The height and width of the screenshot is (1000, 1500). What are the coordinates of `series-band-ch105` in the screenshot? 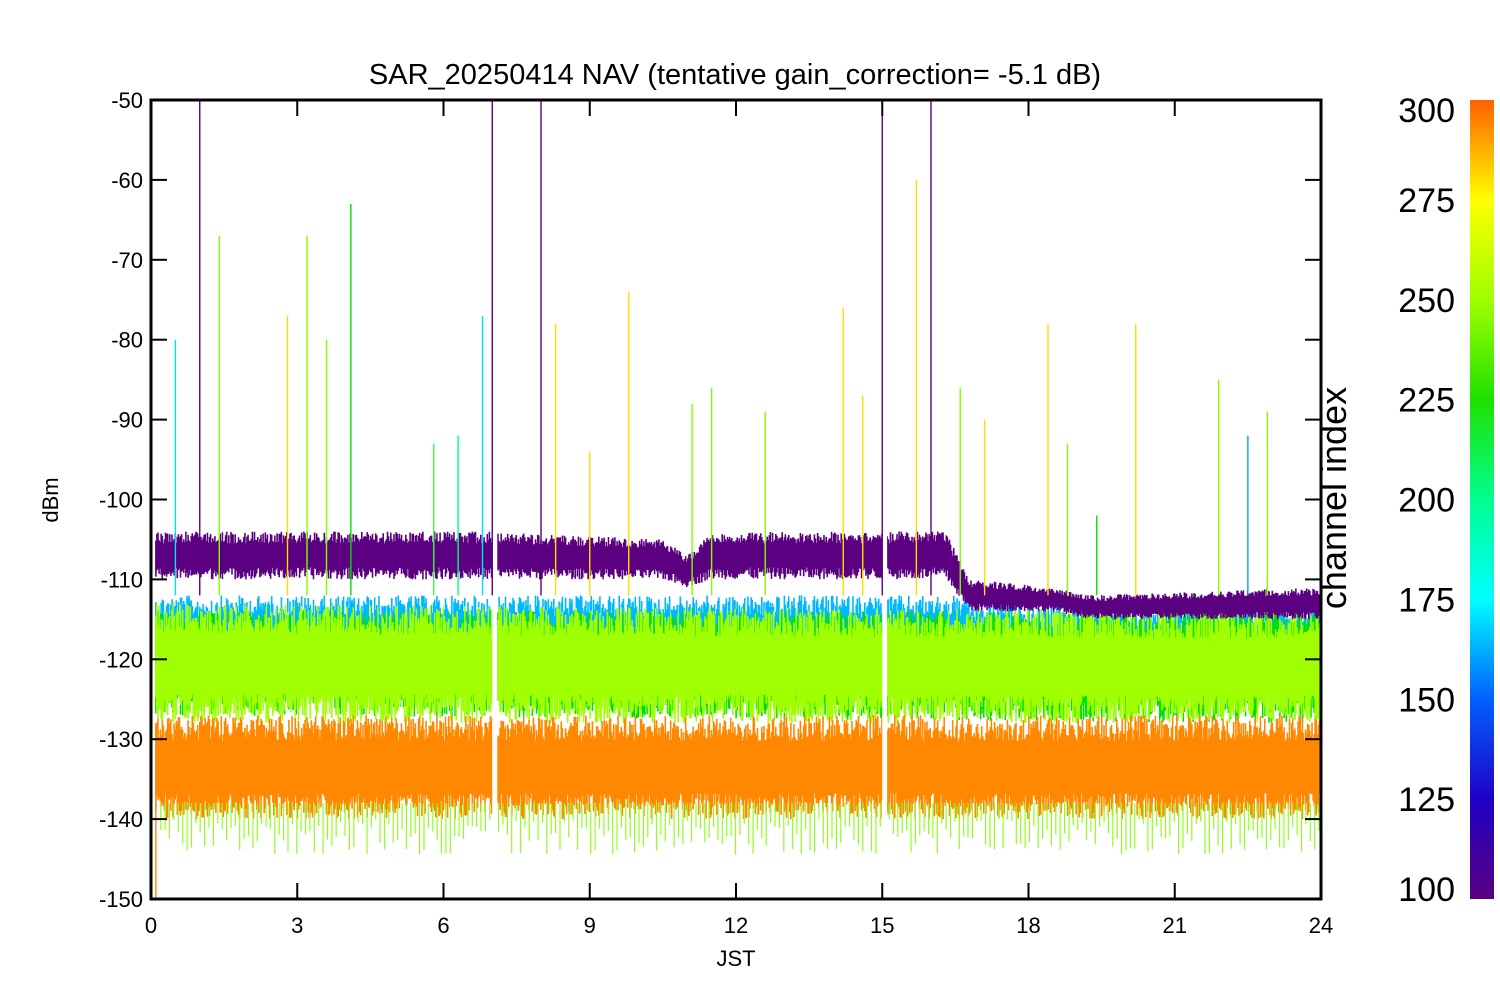 It's located at (738, 575).